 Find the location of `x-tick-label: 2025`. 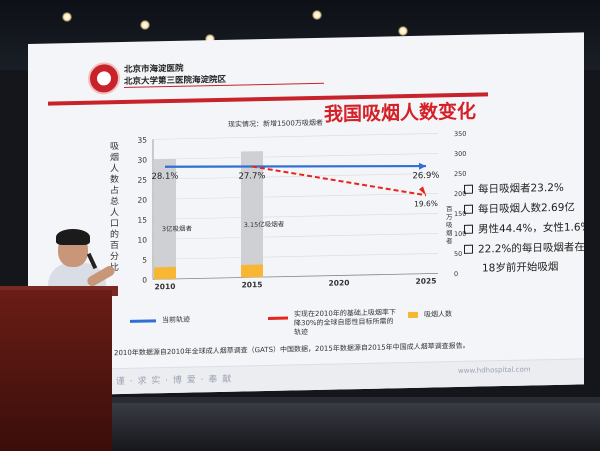

x-tick-label: 2025 is located at coordinates (426, 280).